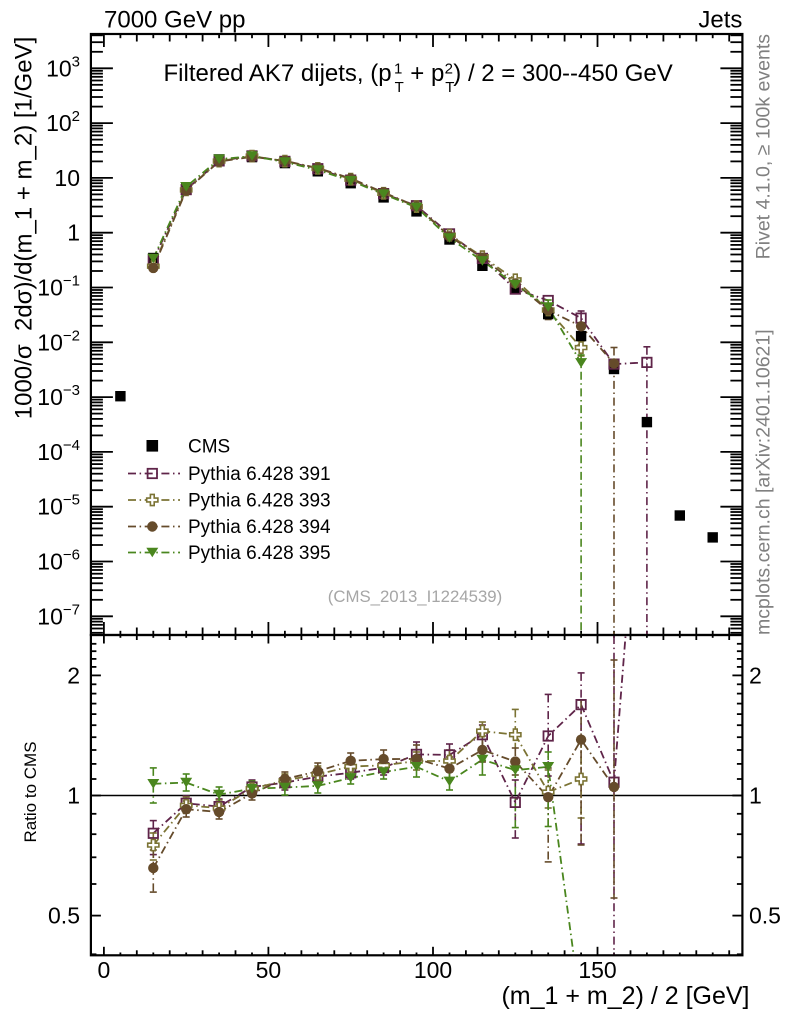 The width and height of the screenshot is (786, 1029). What do you see at coordinates (269, 970) in the screenshot?
I see `svg-text: 50` at bounding box center [269, 970].